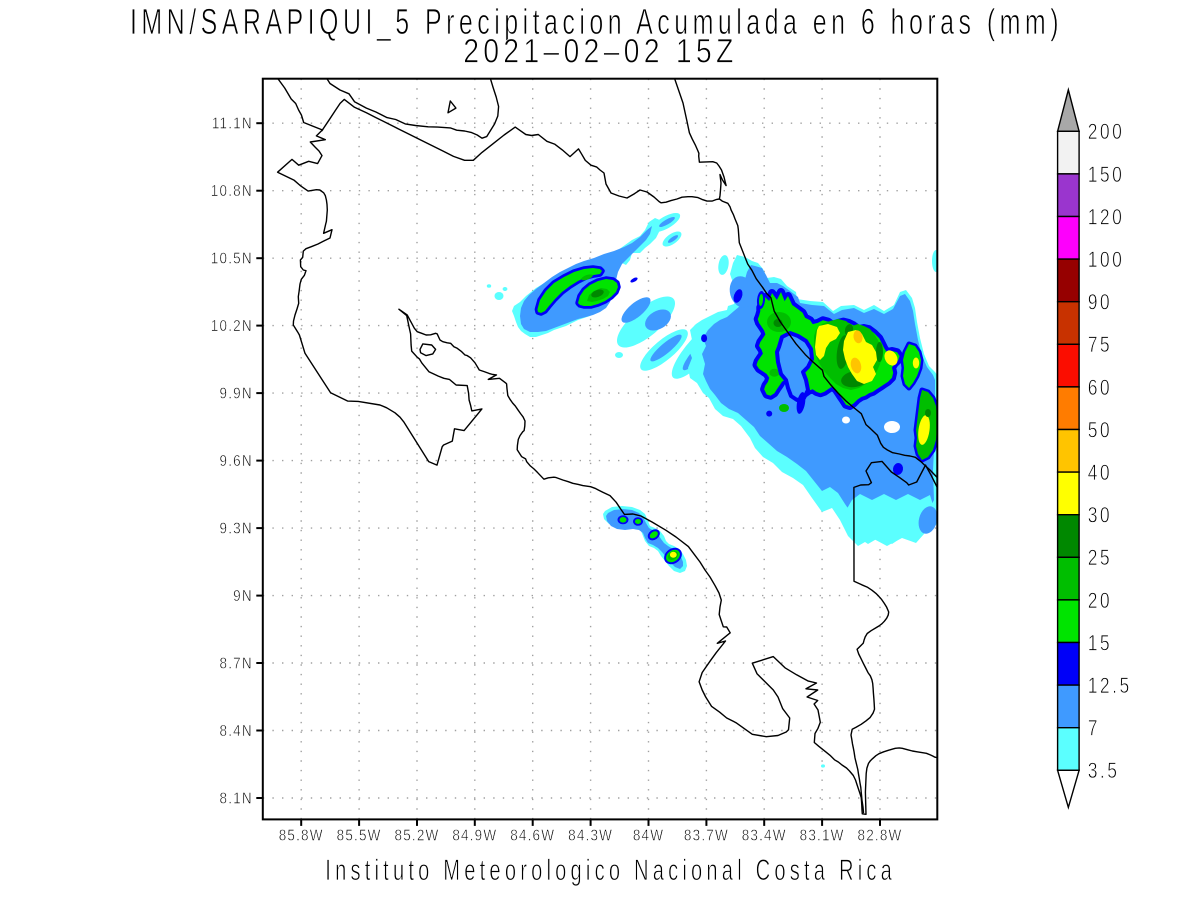 The height and width of the screenshot is (900, 1200). I want to click on svg-text: 85.8W, so click(301, 836).